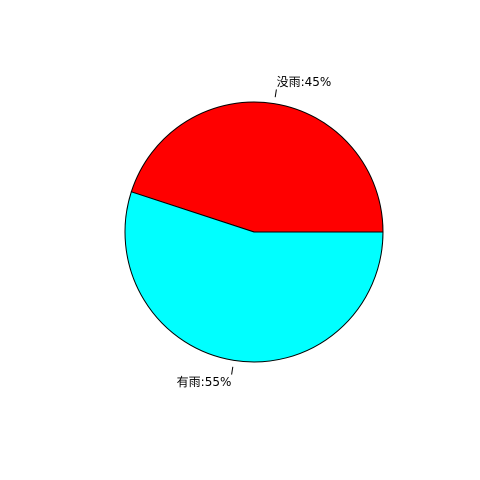  What do you see at coordinates (204, 382) in the screenshot?
I see `pie-slice-label-1: 有雨:55%` at bounding box center [204, 382].